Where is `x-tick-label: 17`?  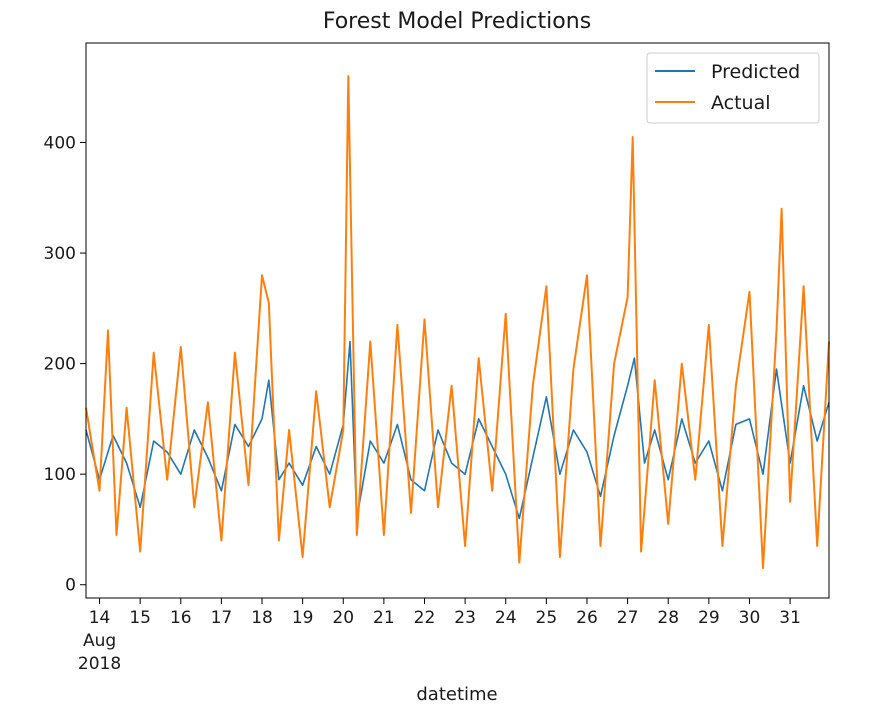 x-tick-label: 17 is located at coordinates (222, 618).